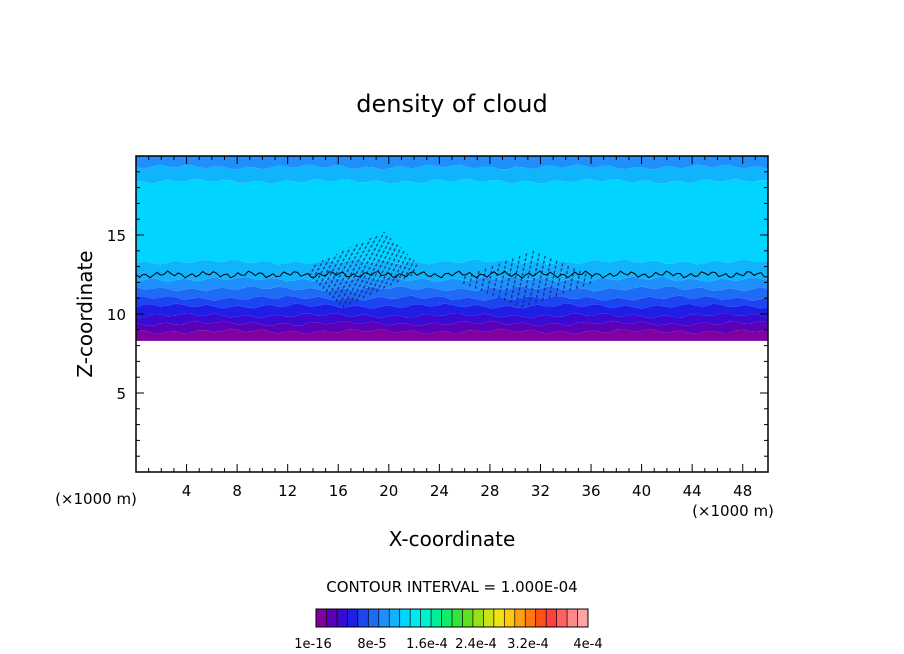 Image resolution: width=904 pixels, height=654 pixels. What do you see at coordinates (338, 491) in the screenshot?
I see `x-tick-label: 16` at bounding box center [338, 491].